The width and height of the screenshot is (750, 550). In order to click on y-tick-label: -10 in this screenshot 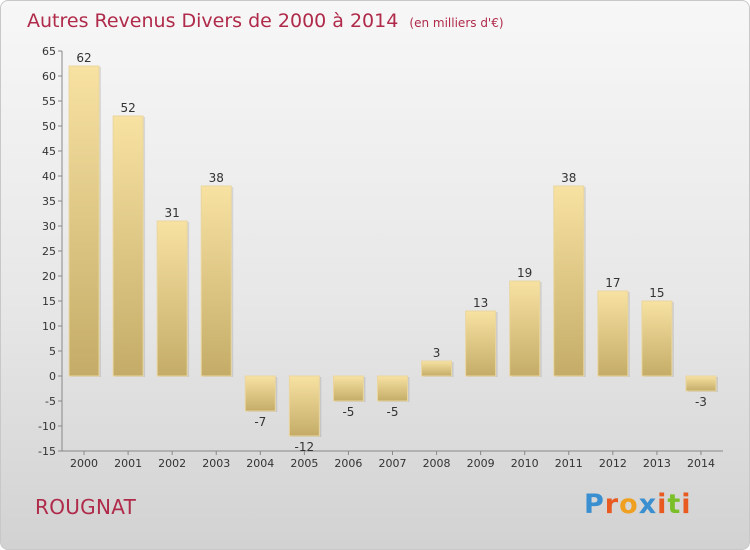, I will do `click(47, 426)`.